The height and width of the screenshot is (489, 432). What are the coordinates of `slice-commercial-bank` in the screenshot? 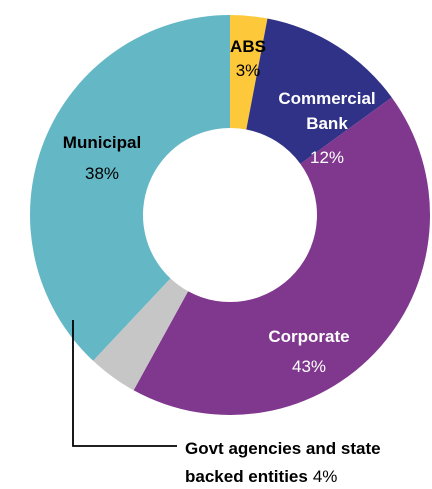 It's located at (319, 91).